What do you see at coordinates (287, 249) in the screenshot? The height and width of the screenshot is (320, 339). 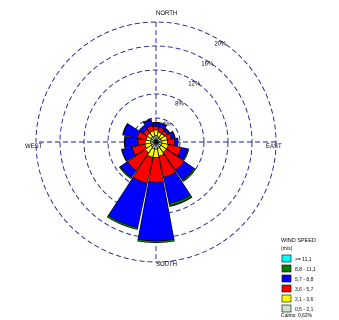 I see `legend-subtitle: (m/s)` at bounding box center [287, 249].